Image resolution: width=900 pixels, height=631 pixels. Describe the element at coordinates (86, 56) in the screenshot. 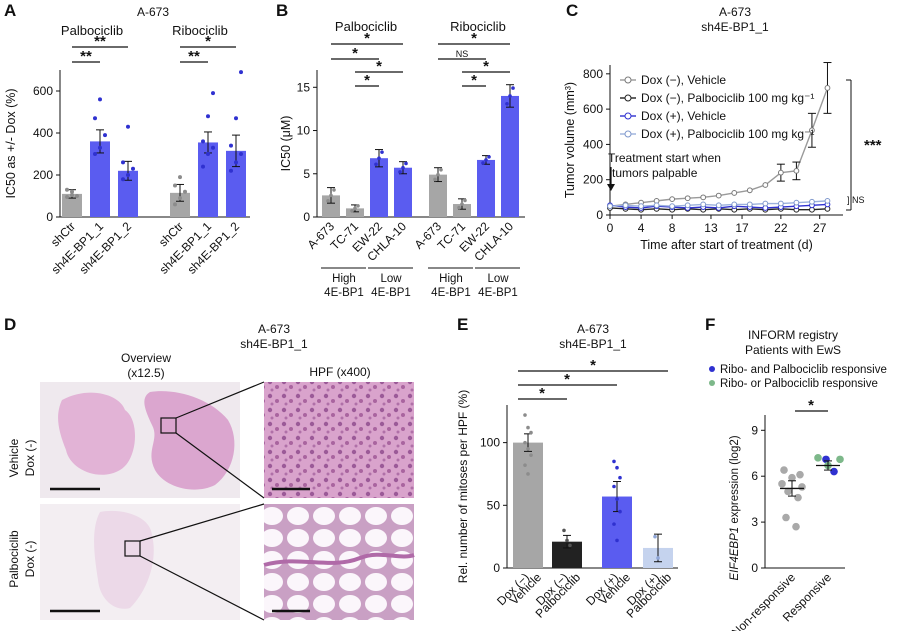

I see `sig-a-2: **` at that location.